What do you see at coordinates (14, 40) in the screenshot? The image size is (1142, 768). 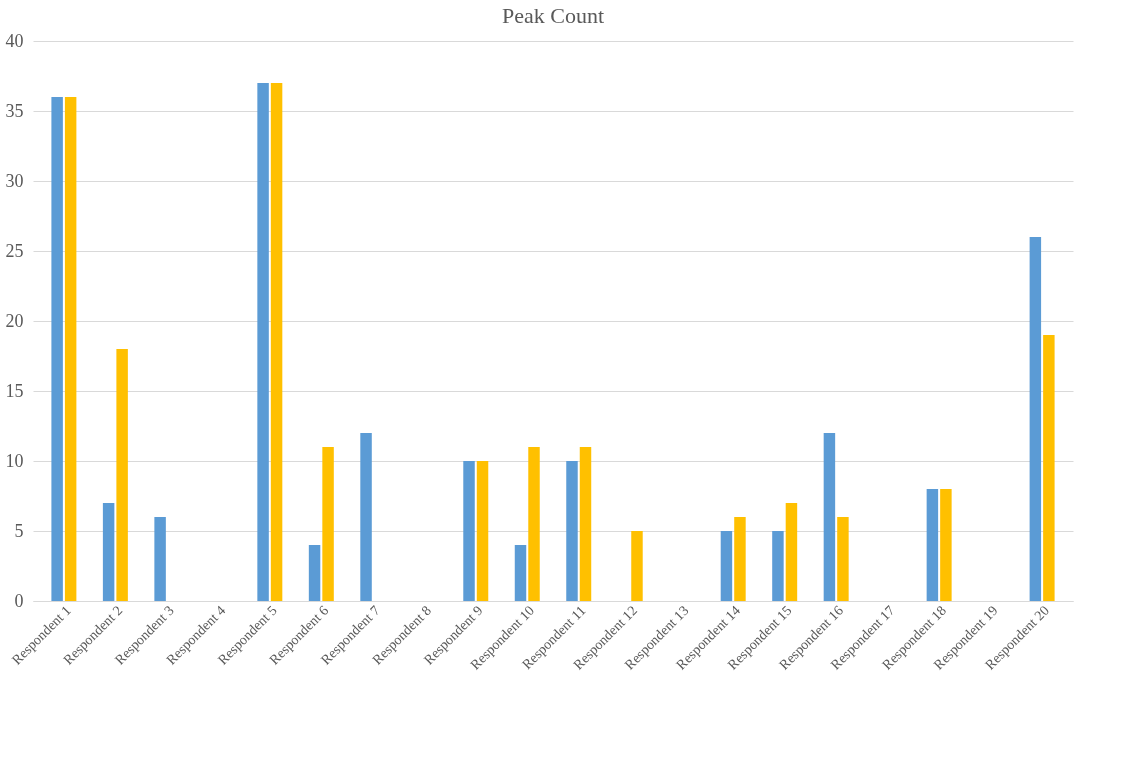 I see `y-tick-label: 40` at bounding box center [14, 40].